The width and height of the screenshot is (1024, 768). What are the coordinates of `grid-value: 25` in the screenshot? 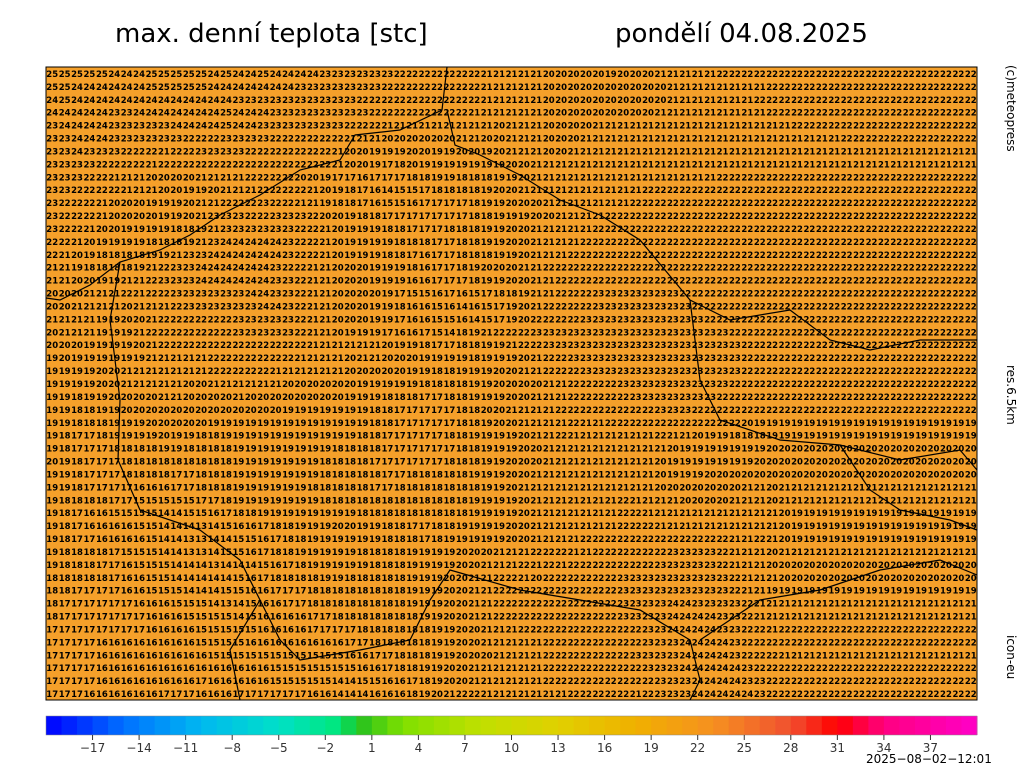 It's located at (226, 75).